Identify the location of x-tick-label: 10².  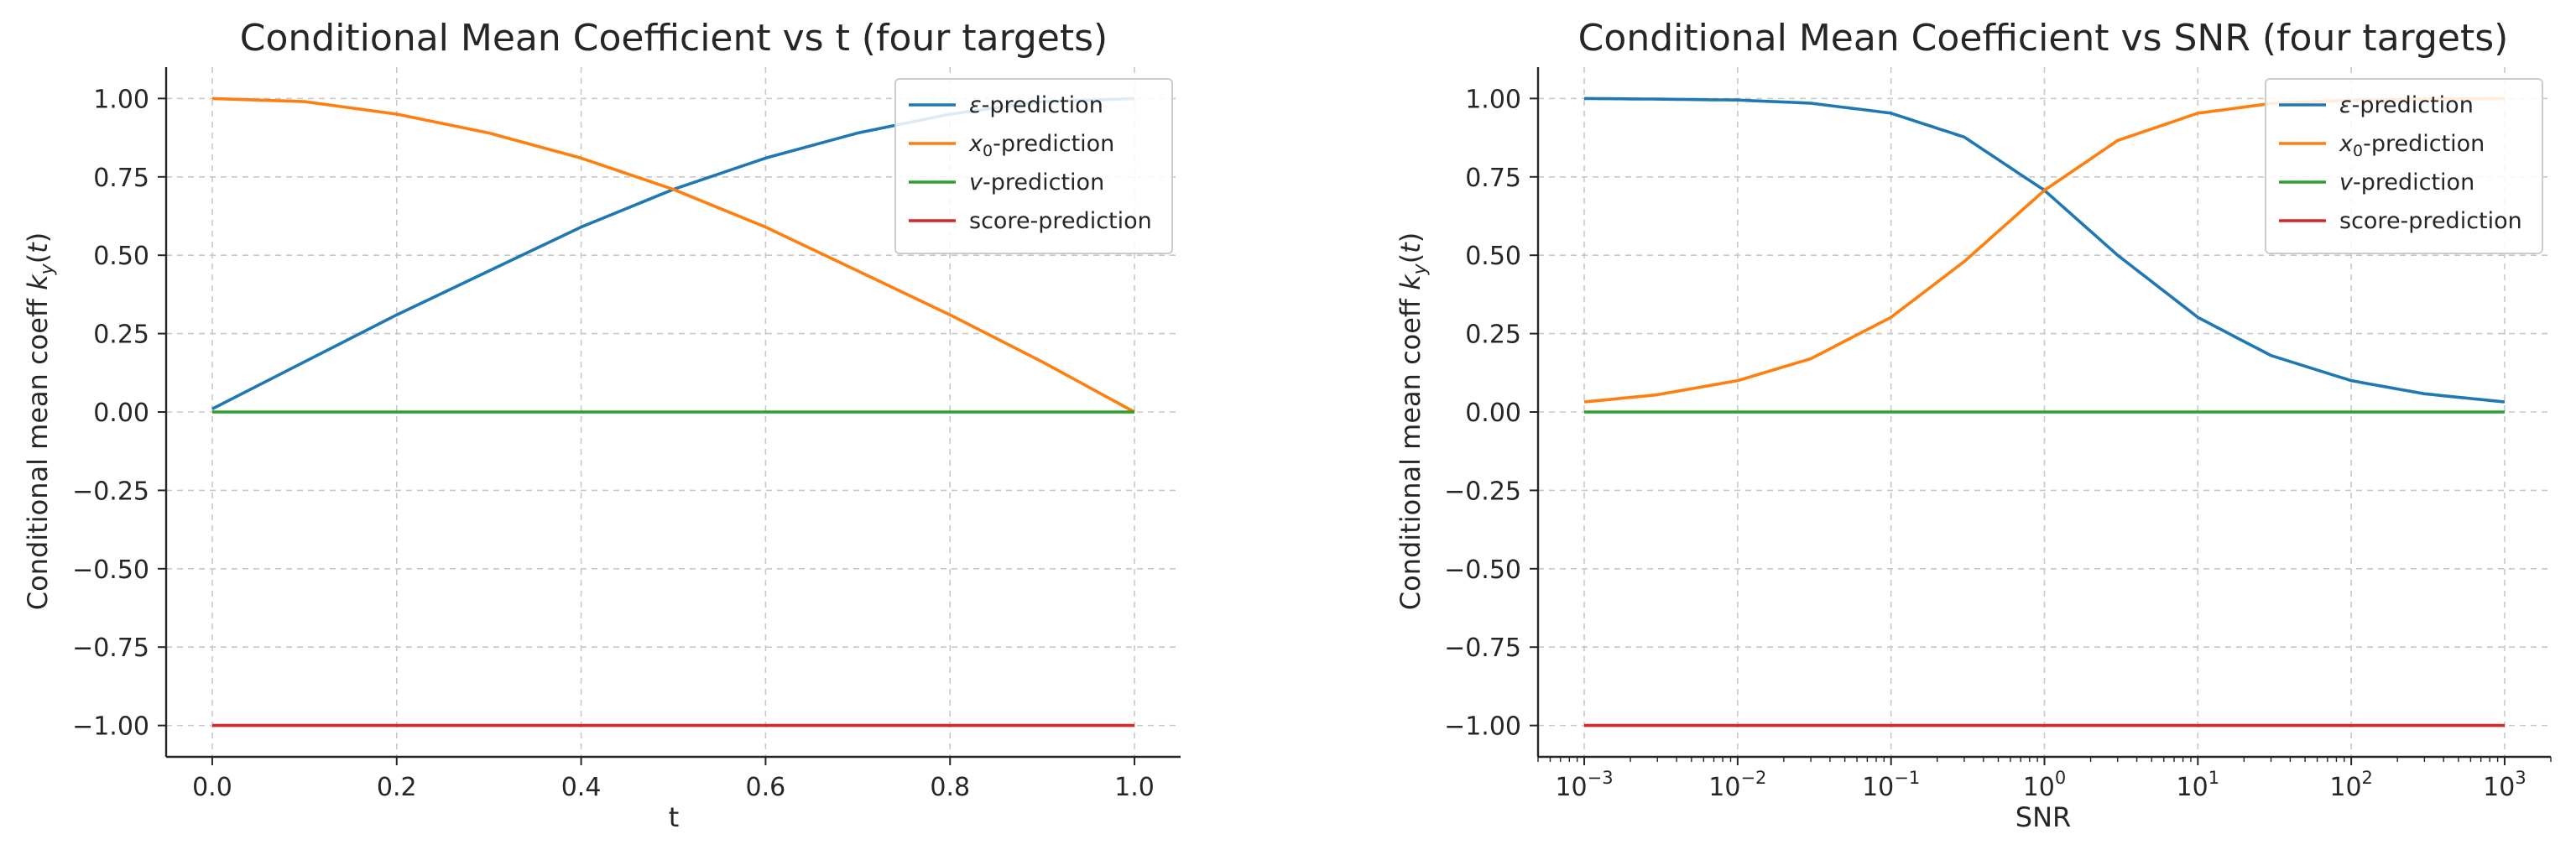
(2351, 785).